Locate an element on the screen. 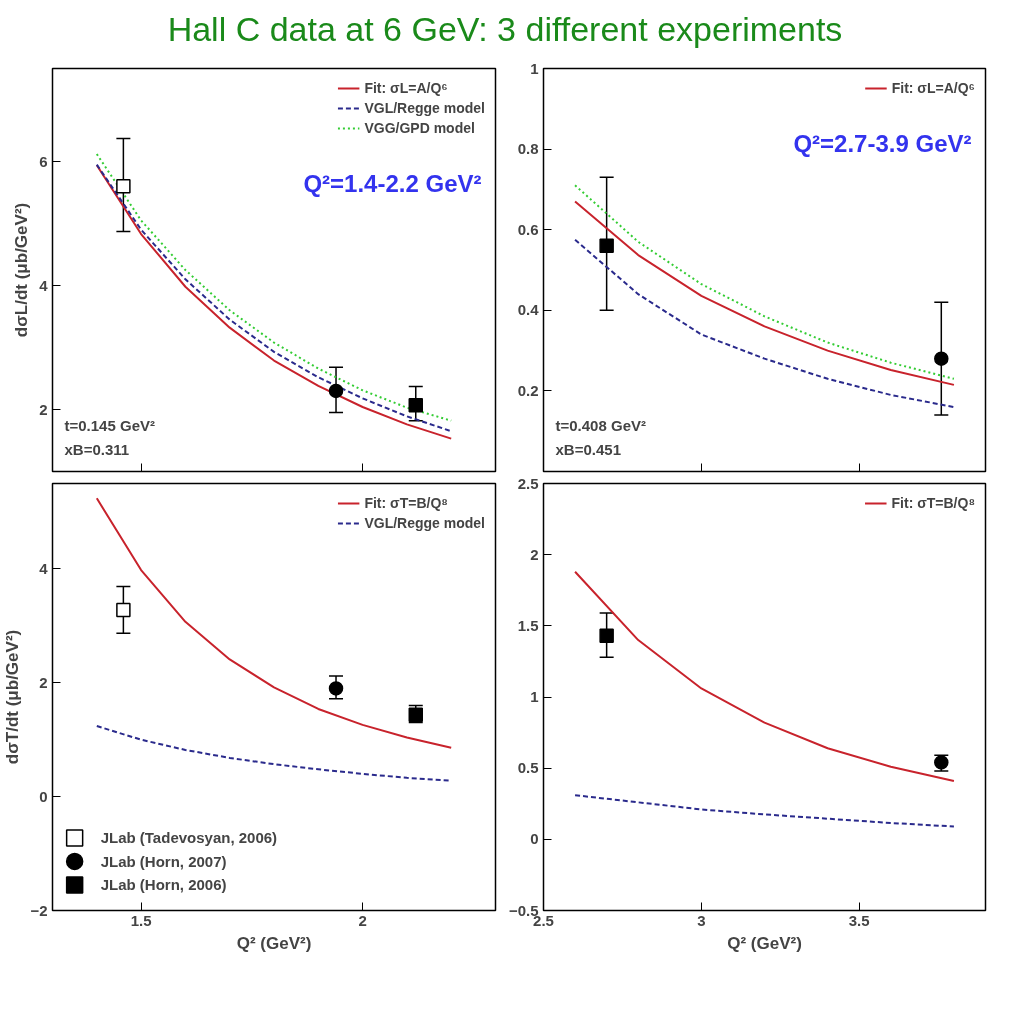 This screenshot has height=1009, width=1017. legend-label: VGG/GPD model is located at coordinates (419, 128).